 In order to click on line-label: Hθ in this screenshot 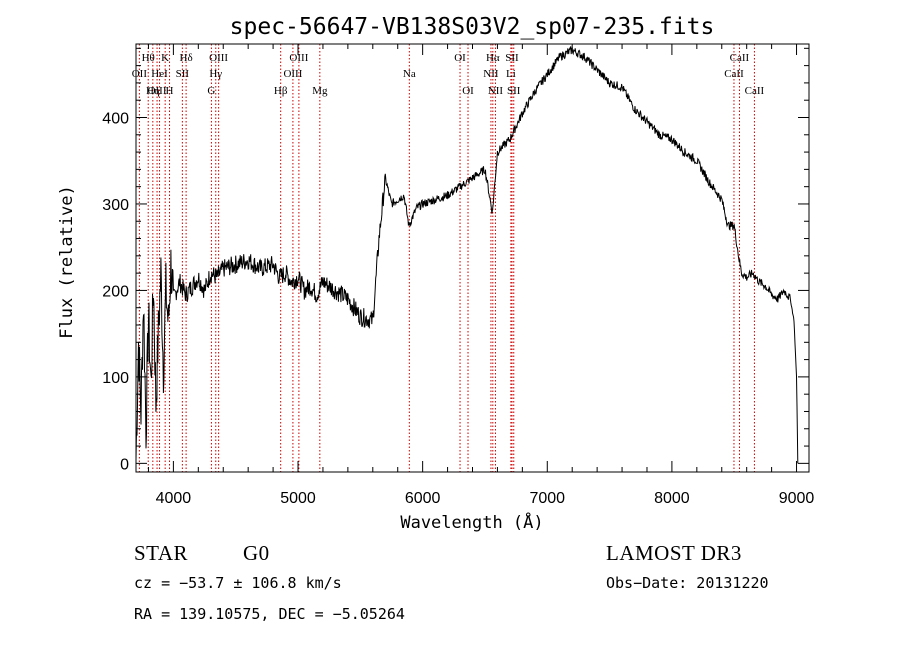, I will do `click(148, 58)`.